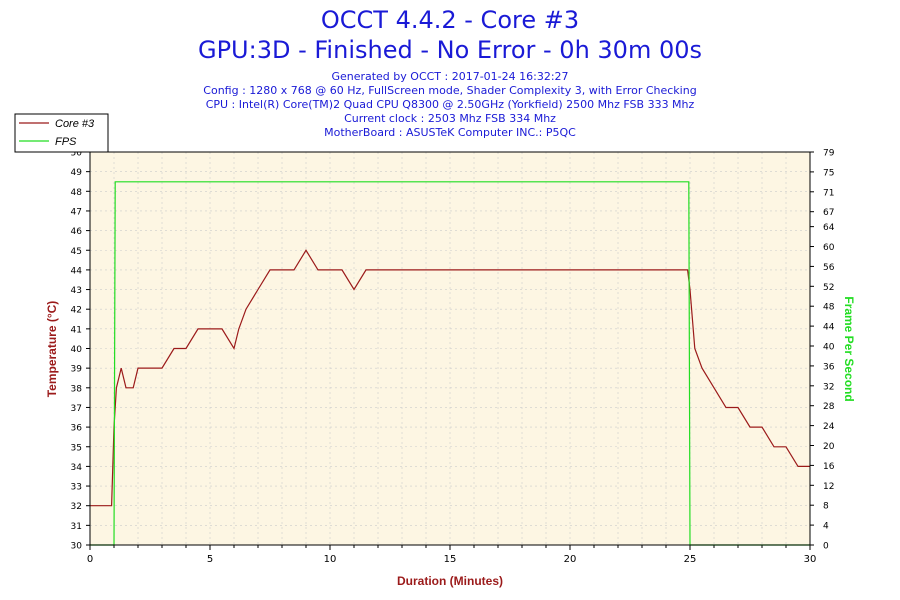  What do you see at coordinates (66, 142) in the screenshot?
I see `legend-fps-label: FPS` at bounding box center [66, 142].